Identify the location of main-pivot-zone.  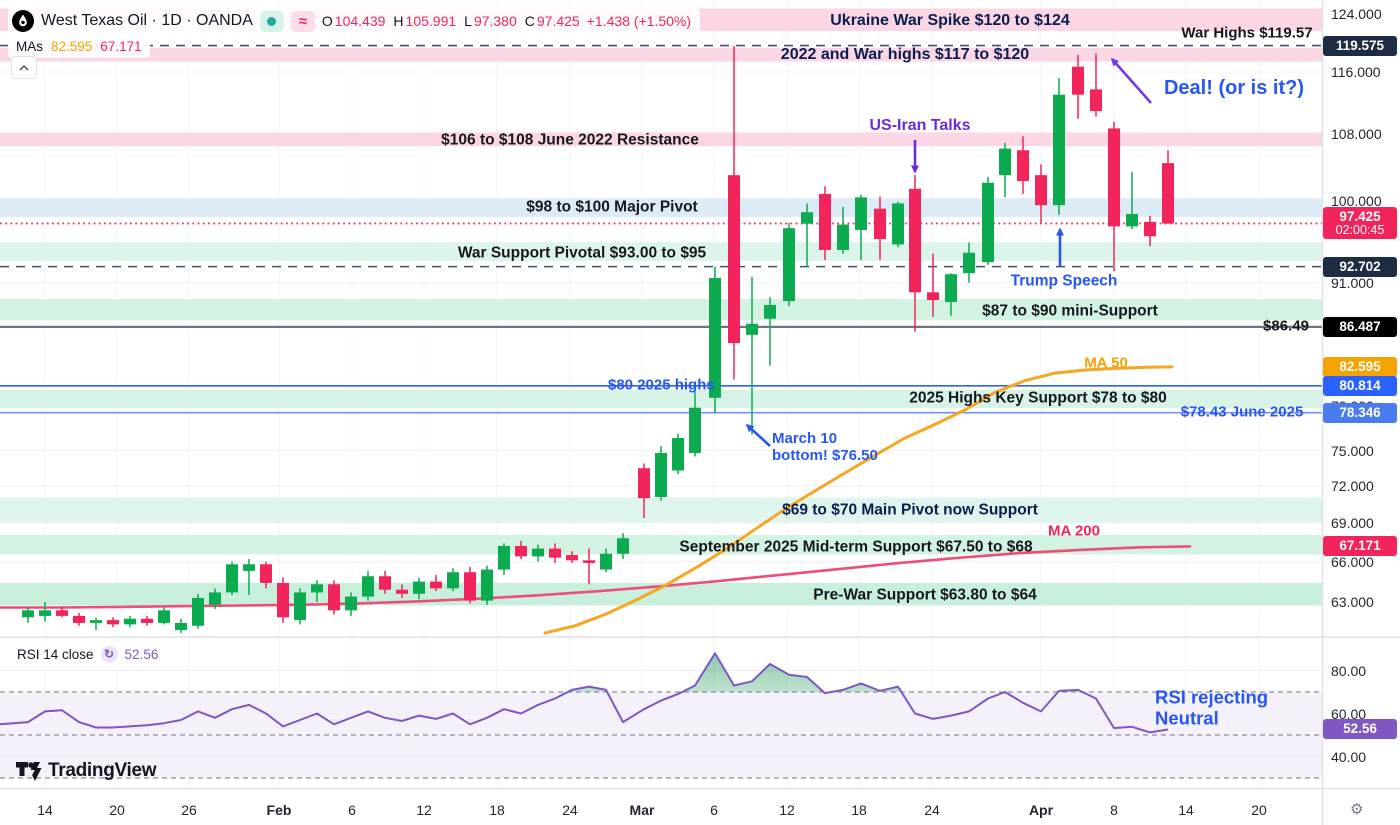
(661, 510).